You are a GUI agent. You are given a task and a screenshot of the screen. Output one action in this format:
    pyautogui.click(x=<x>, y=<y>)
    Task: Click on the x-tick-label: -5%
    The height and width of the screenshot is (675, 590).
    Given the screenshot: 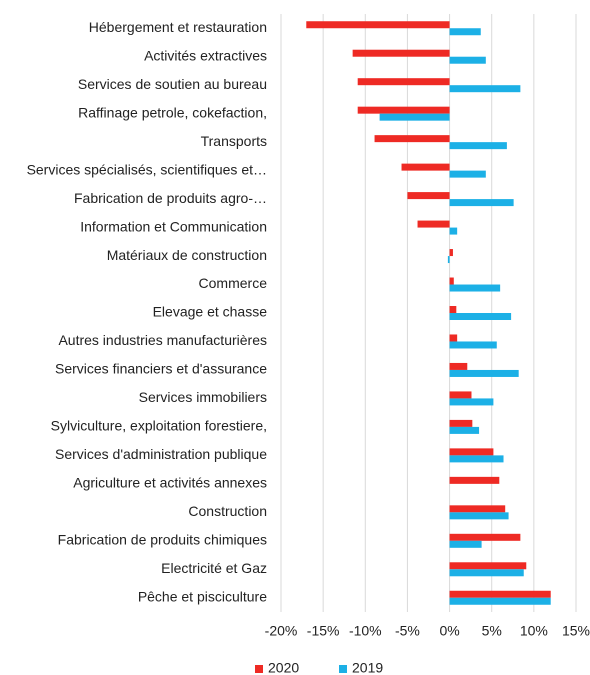 What is the action you would take?
    pyautogui.click(x=407, y=631)
    